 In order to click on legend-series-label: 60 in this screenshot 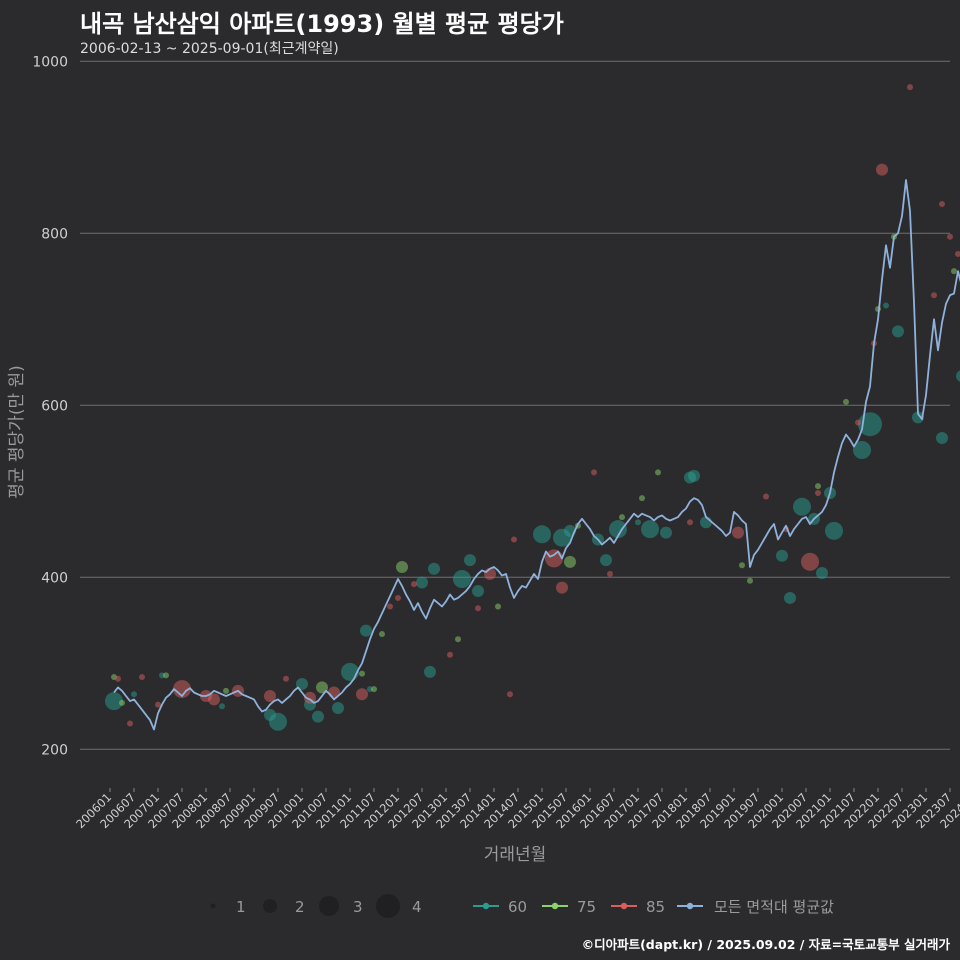, I will do `click(517, 907)`.